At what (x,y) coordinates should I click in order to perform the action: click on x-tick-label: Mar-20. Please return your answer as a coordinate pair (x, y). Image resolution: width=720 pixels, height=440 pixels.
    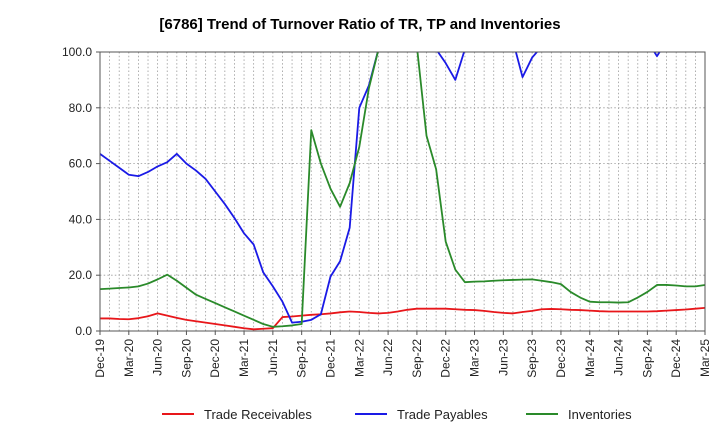
    Looking at the image, I should click on (129, 358).